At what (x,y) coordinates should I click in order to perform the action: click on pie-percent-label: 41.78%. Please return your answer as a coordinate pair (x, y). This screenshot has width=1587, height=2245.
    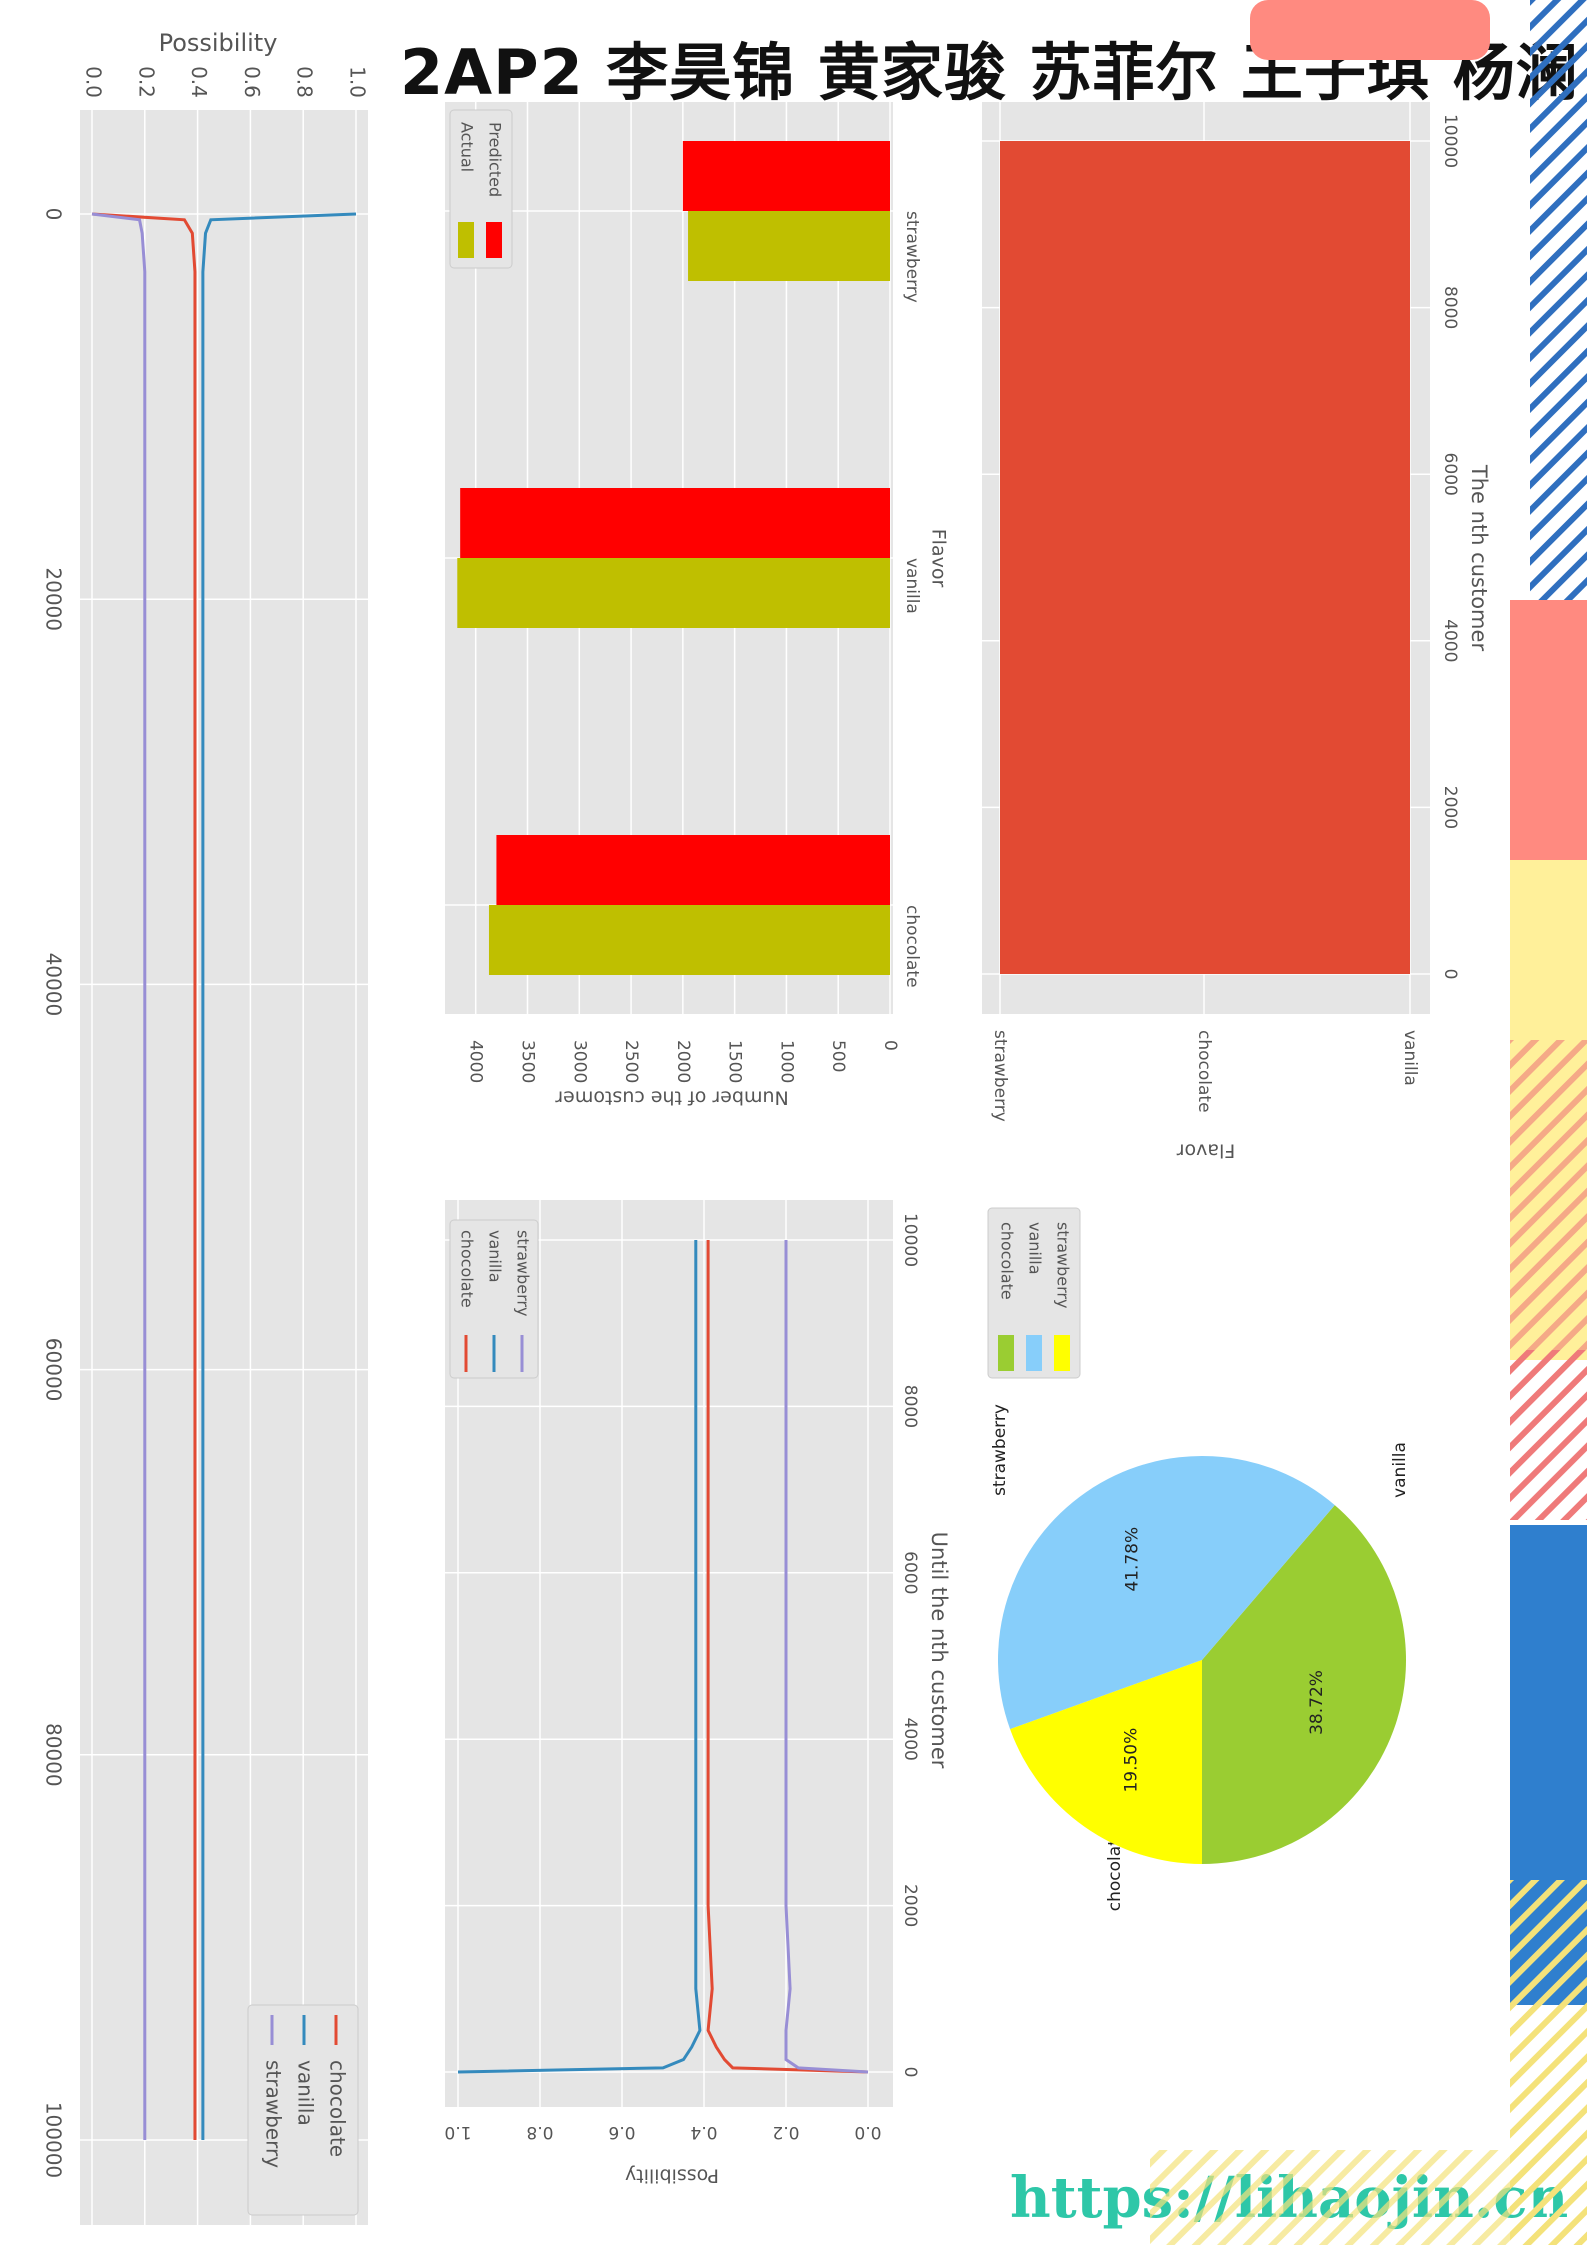
    Looking at the image, I should click on (1133, 1559).